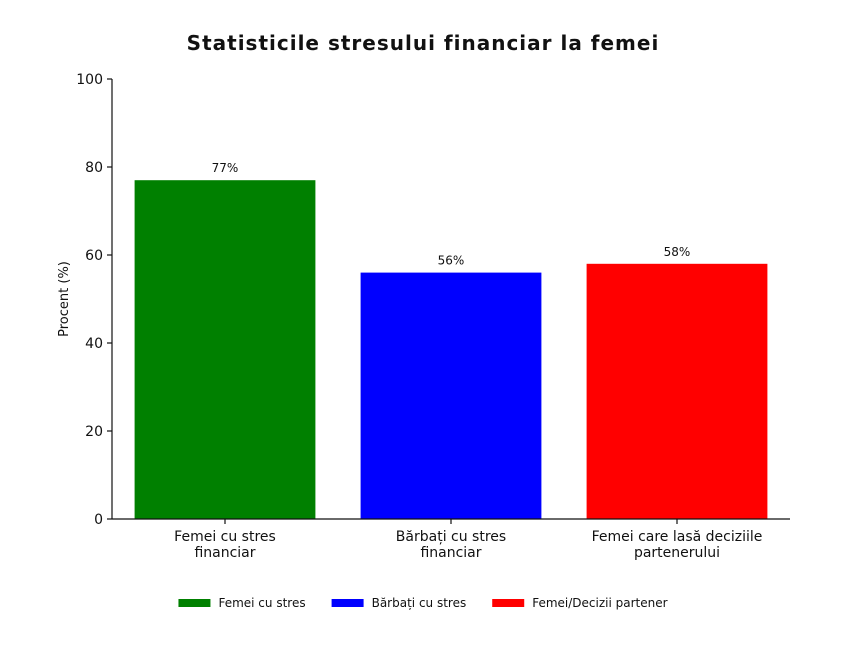  Describe the element at coordinates (225, 168) in the screenshot. I see `bar-value-label: 77%` at that location.